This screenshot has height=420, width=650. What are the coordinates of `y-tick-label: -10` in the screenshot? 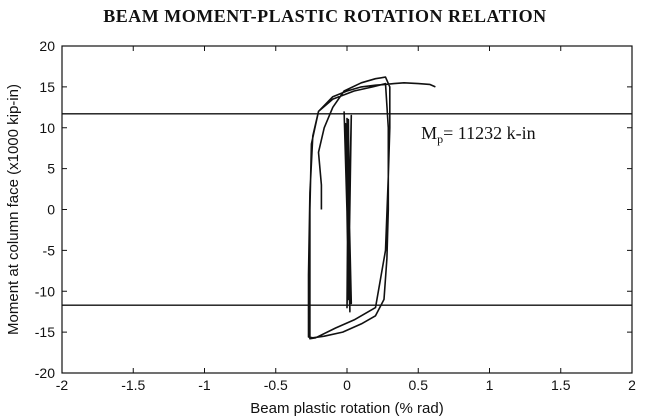 It's located at (45, 291).